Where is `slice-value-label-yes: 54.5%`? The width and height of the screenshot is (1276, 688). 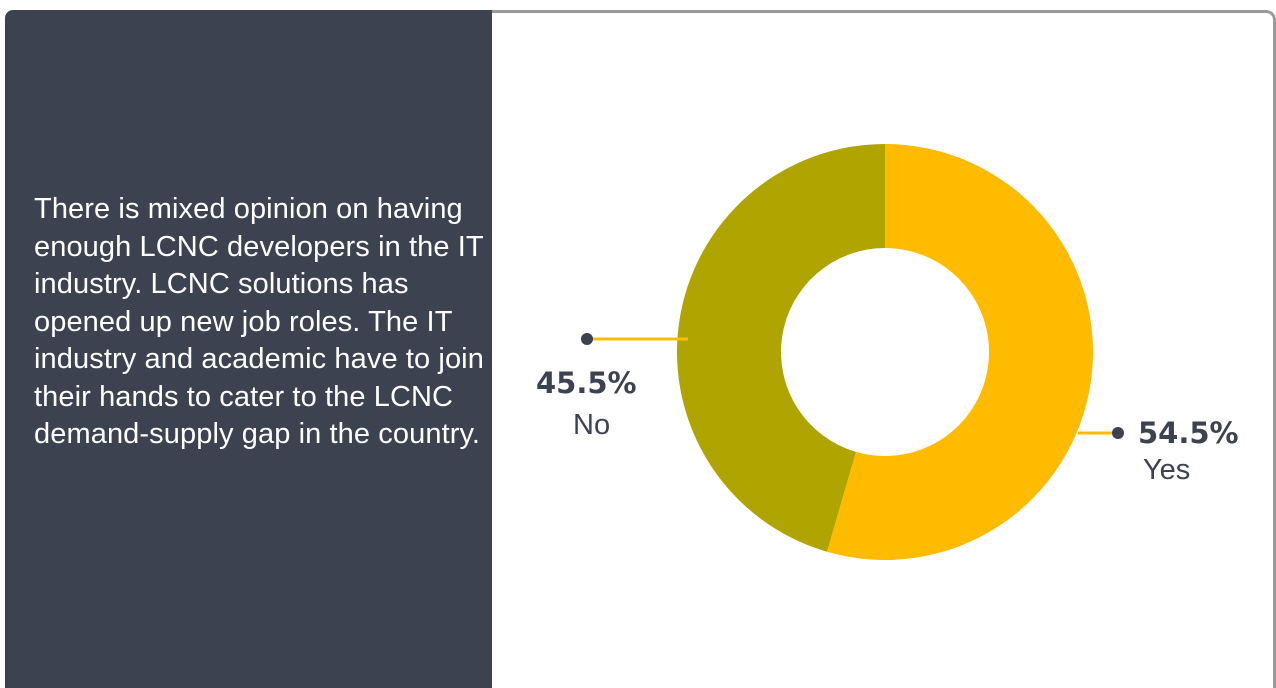 slice-value-label-yes: 54.5% is located at coordinates (1188, 433).